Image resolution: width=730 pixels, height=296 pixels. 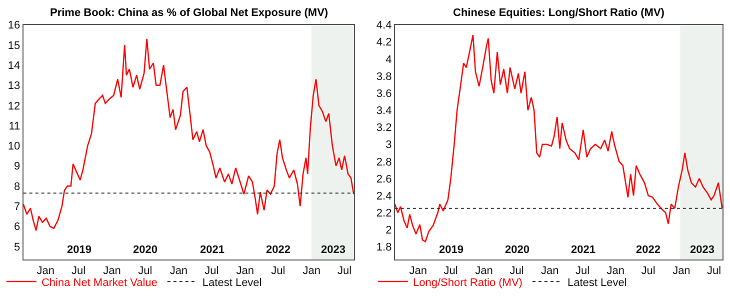 What do you see at coordinates (99, 282) in the screenshot?
I see `legend-label: China Net Market Value` at bounding box center [99, 282].